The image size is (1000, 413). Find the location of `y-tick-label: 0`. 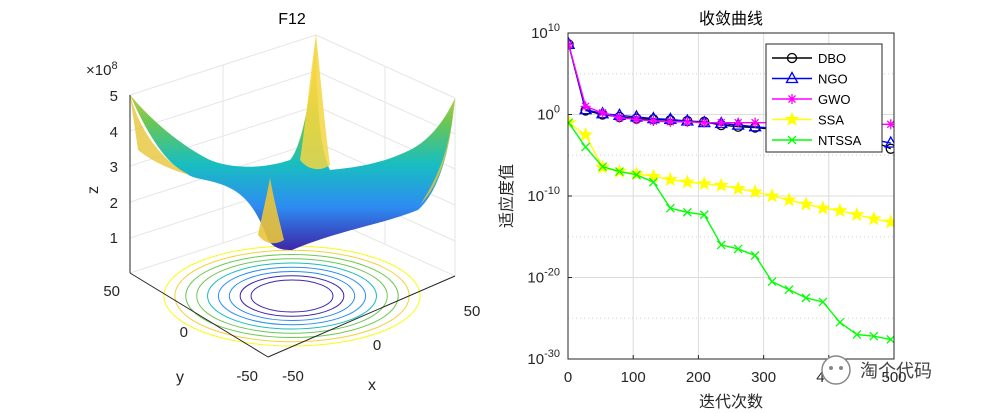

y-tick-label: 0 is located at coordinates (184, 332).